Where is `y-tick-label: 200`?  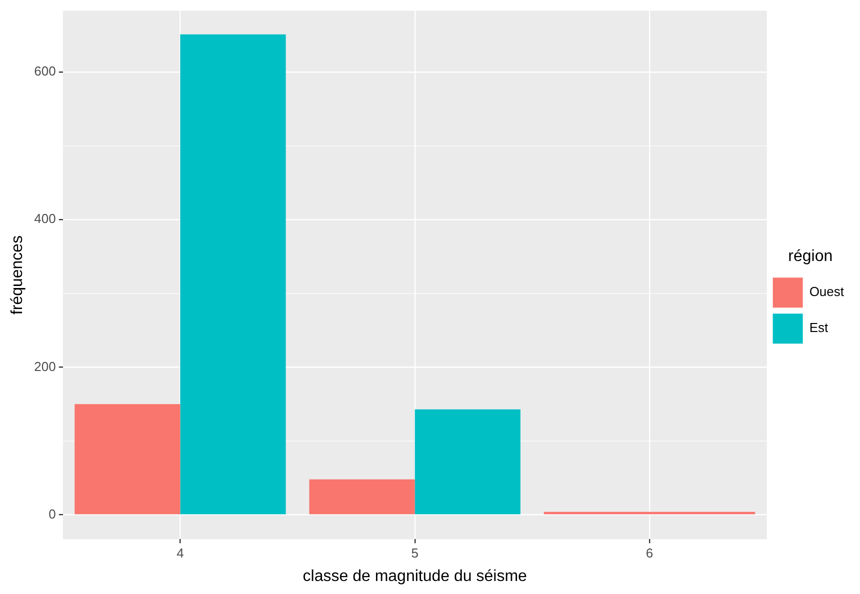
y-tick-label: 200 is located at coordinates (45, 366).